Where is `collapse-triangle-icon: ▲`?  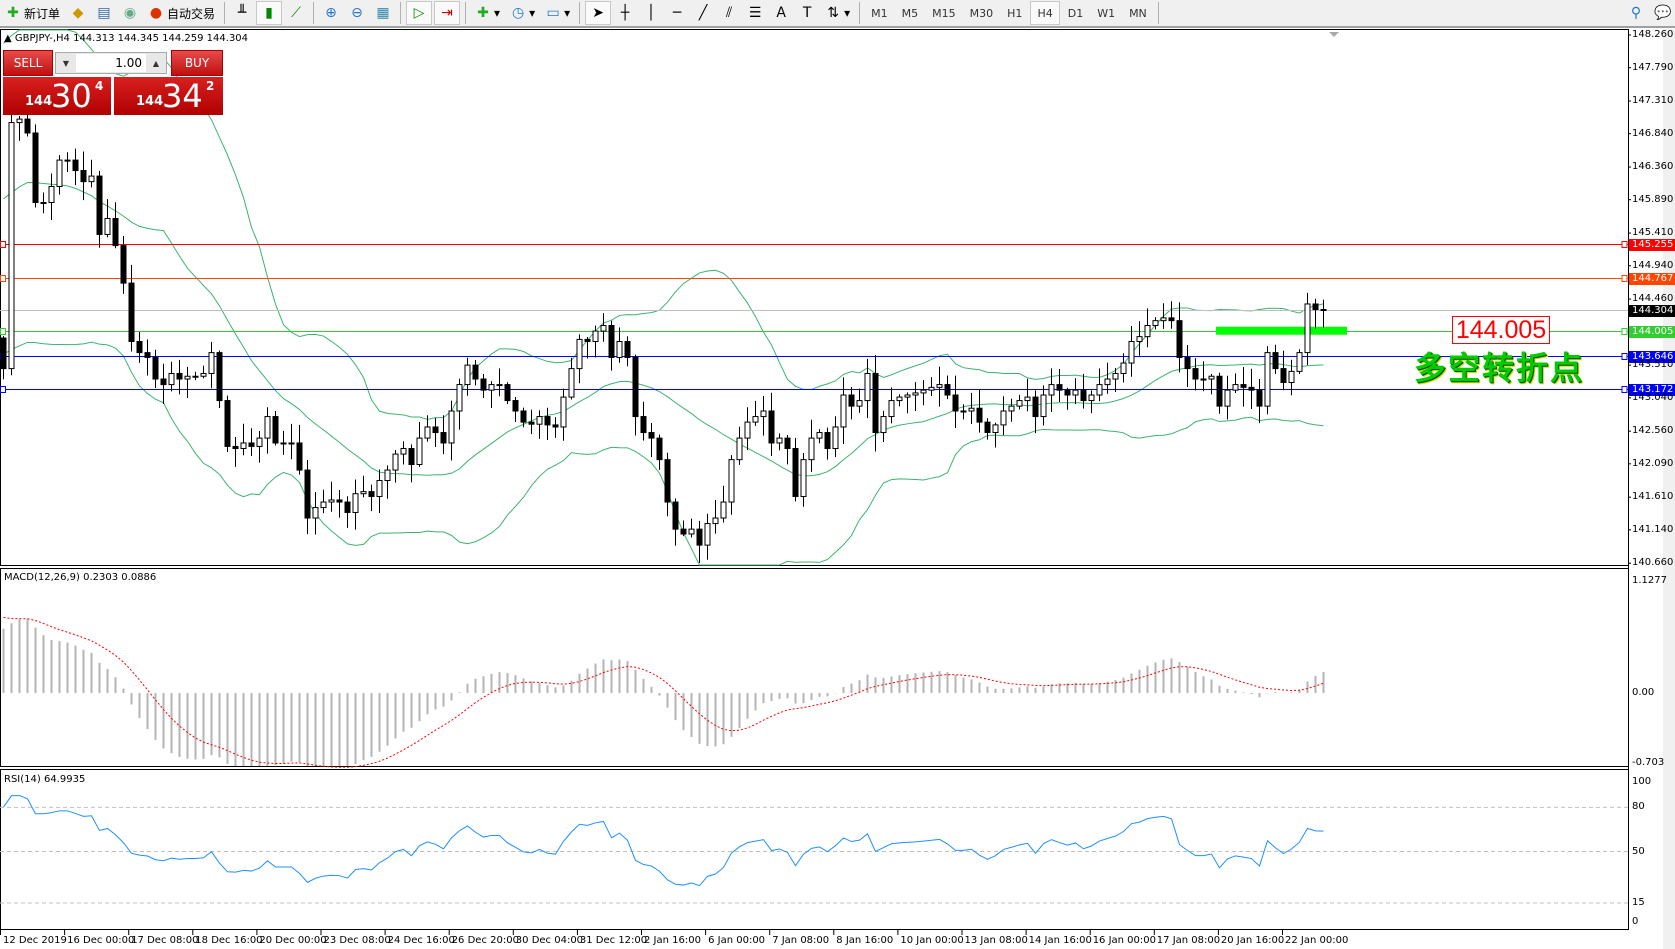
collapse-triangle-icon: ▲ is located at coordinates (8, 38).